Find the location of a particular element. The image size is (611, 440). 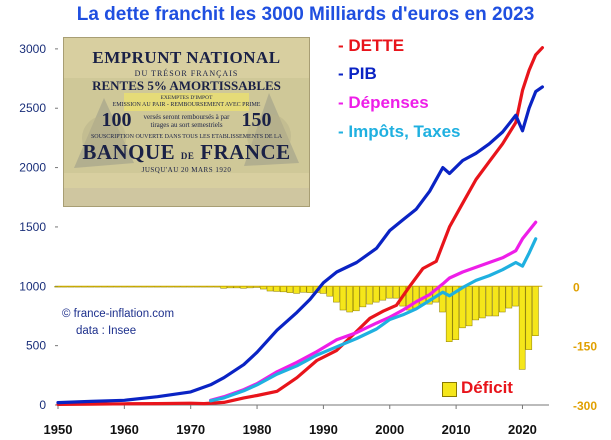

credit-line-2: data : Insee is located at coordinates (106, 331).